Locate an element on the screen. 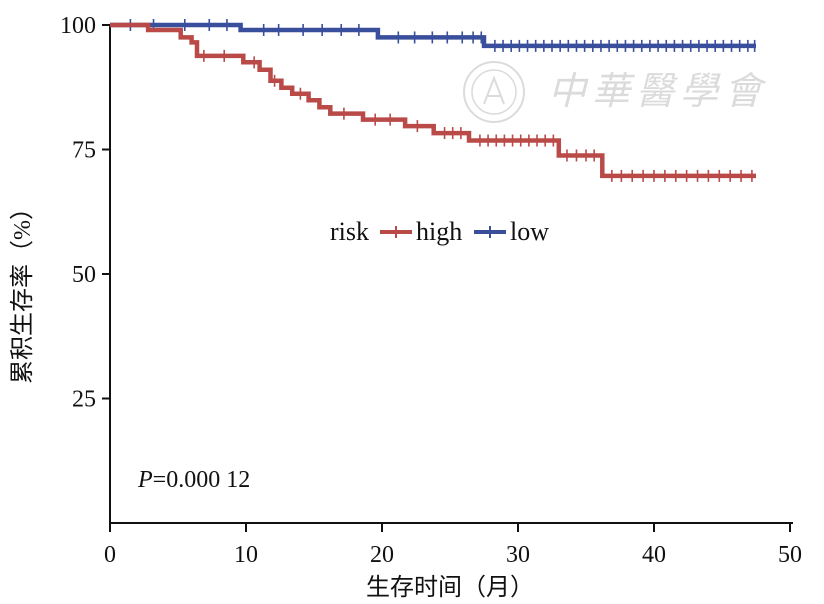 The image size is (824, 604). watermark-text: 中華醫學會 is located at coordinates (658, 92).